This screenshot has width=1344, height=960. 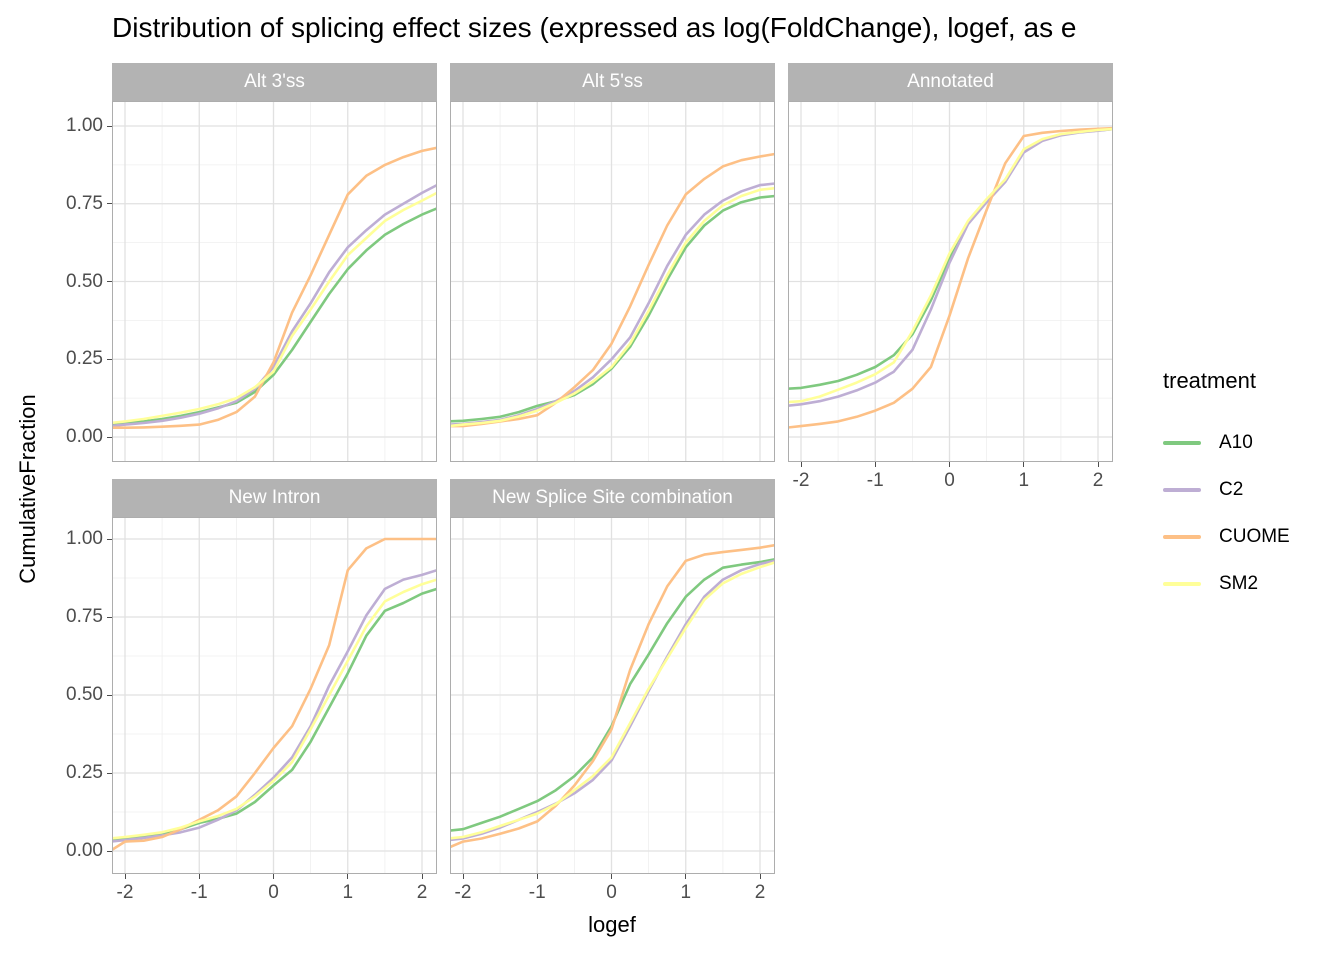 I want to click on y-axis-title: CumulativeFraction, so click(x=27, y=489).